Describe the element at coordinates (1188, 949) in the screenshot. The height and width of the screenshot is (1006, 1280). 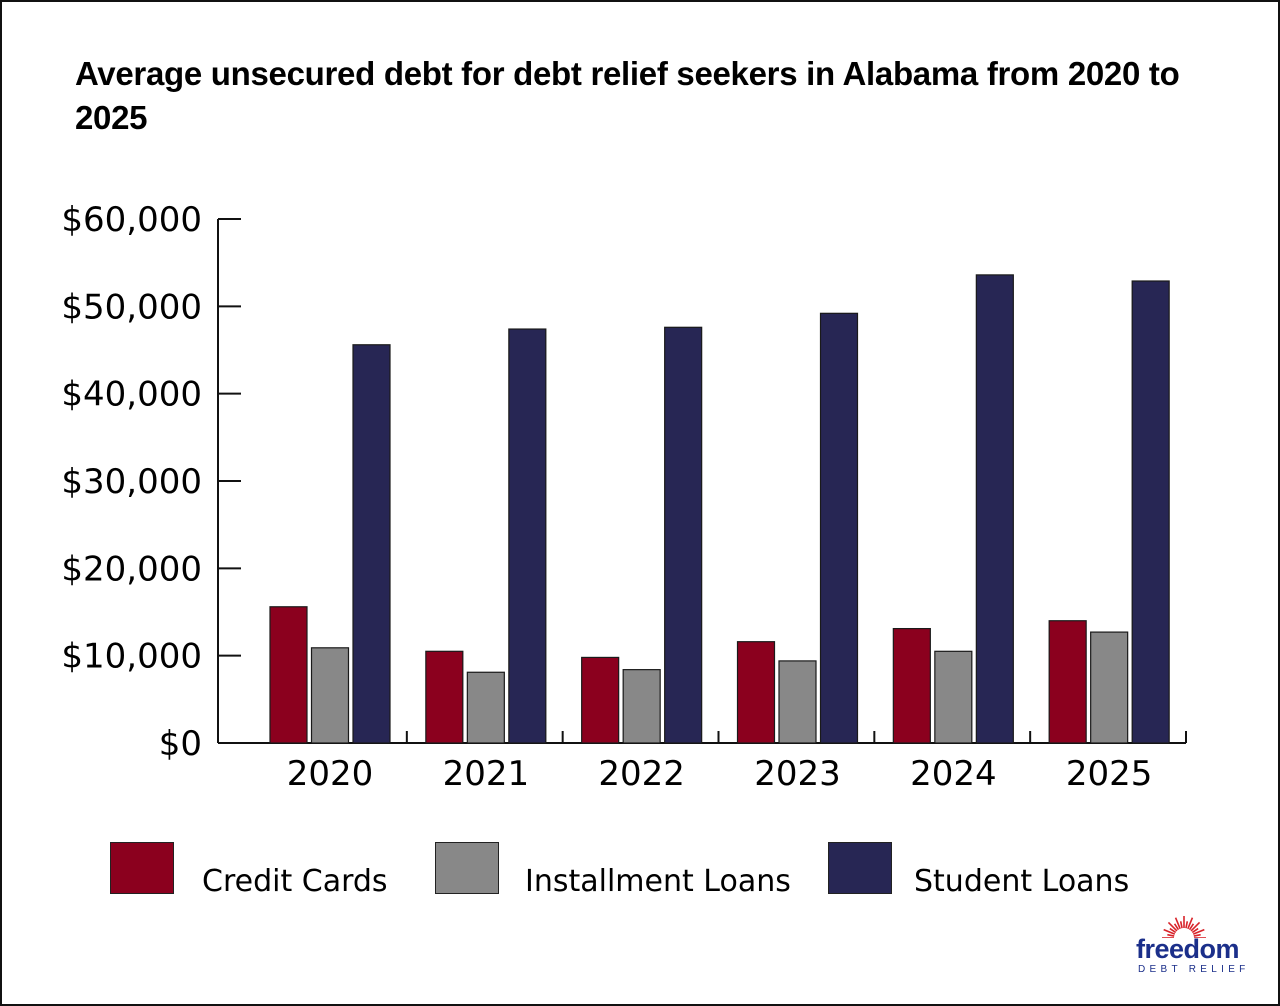
I see `logo-wordmark: freedom` at that location.